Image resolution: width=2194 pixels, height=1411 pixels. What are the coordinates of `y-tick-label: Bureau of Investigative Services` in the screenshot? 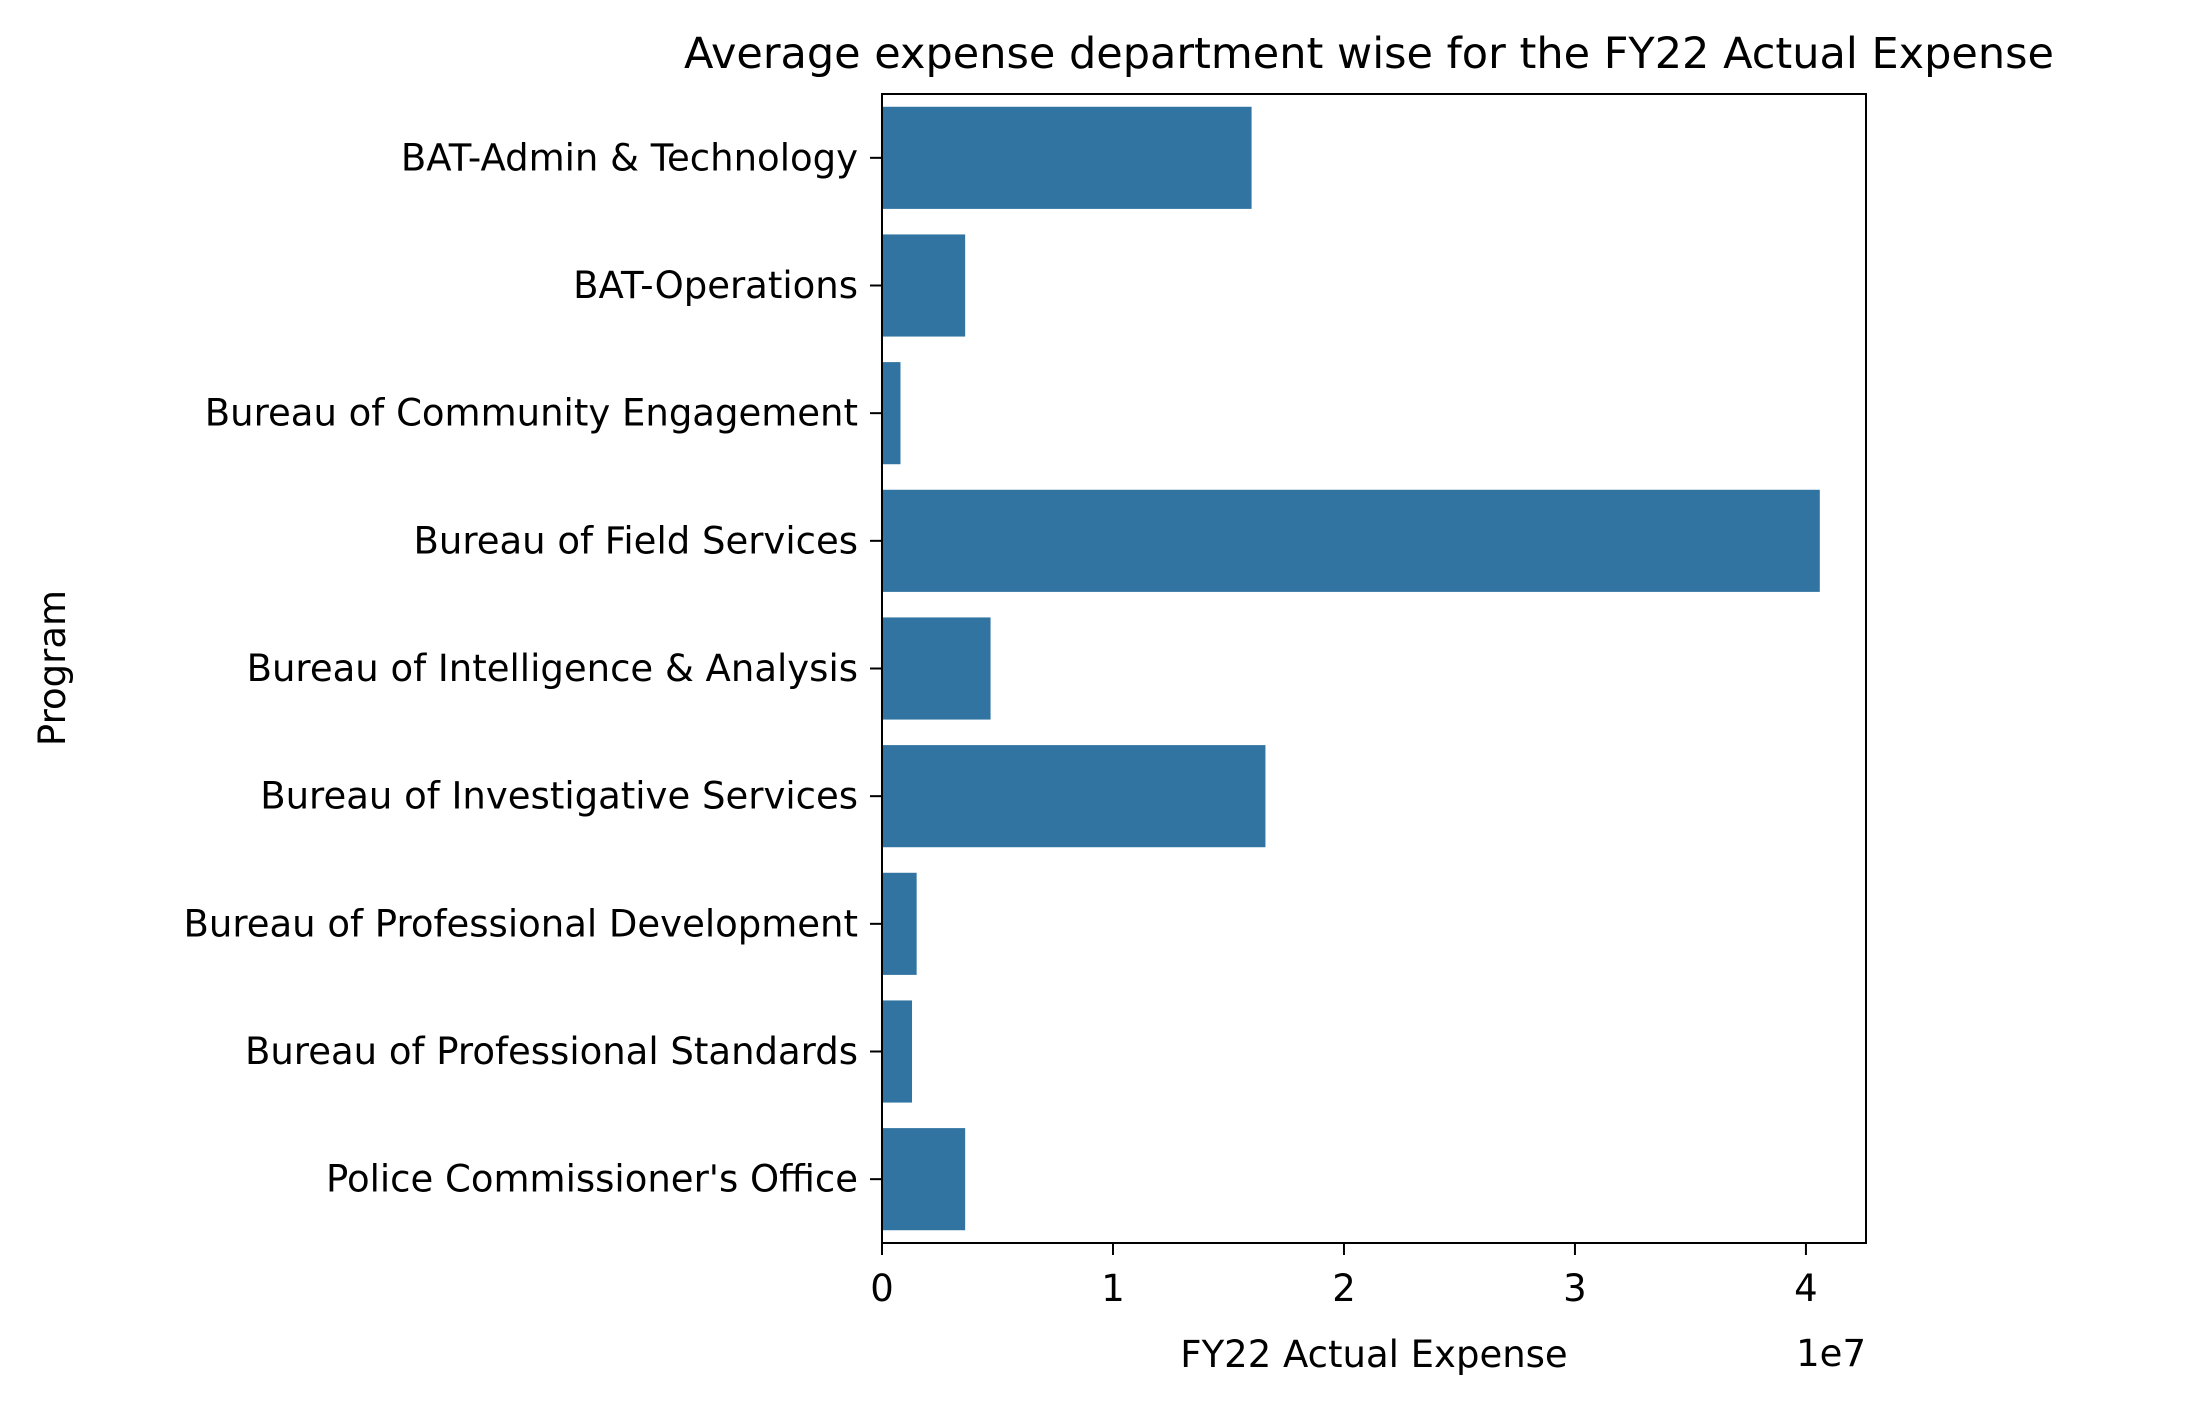 It's located at (559, 796).